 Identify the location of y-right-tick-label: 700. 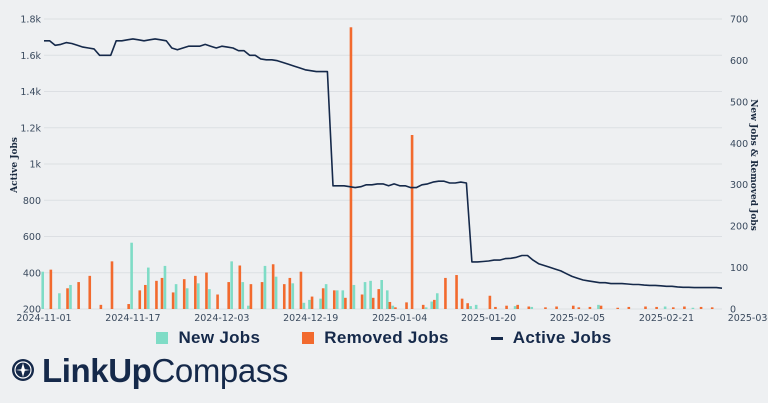
(739, 20).